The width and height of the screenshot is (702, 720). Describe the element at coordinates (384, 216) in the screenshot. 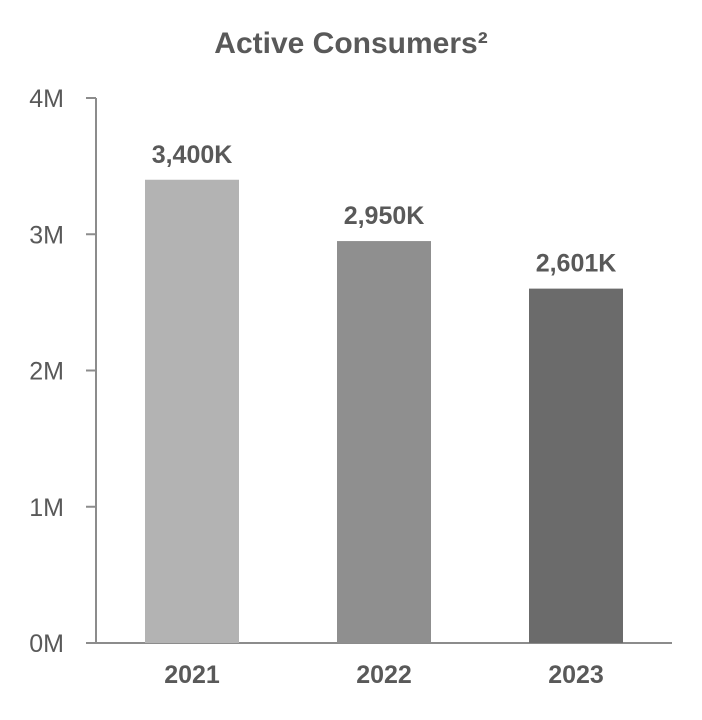

I see `data-label-2022: 2,950K` at that location.